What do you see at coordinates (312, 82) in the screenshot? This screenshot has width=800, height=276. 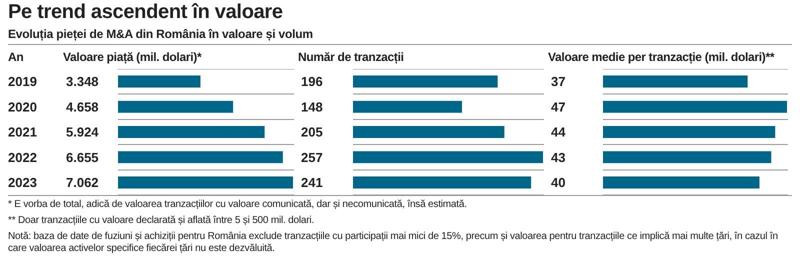 I see `data-label: 196` at bounding box center [312, 82].